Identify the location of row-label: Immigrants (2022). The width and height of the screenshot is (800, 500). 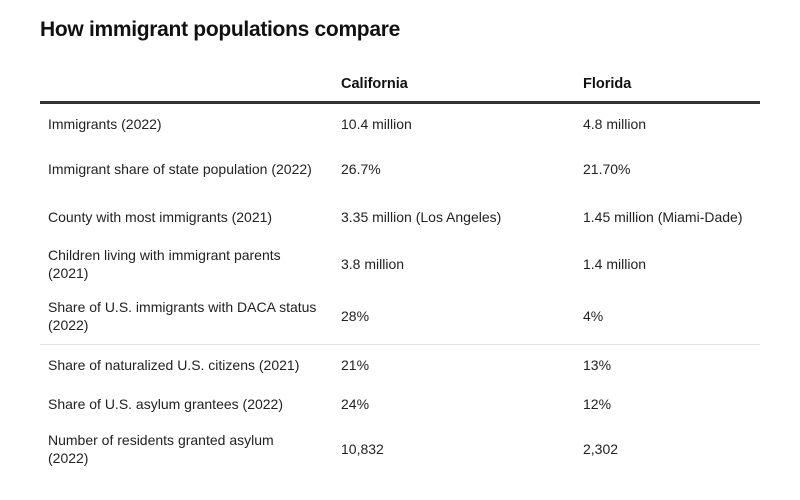
(105, 124).